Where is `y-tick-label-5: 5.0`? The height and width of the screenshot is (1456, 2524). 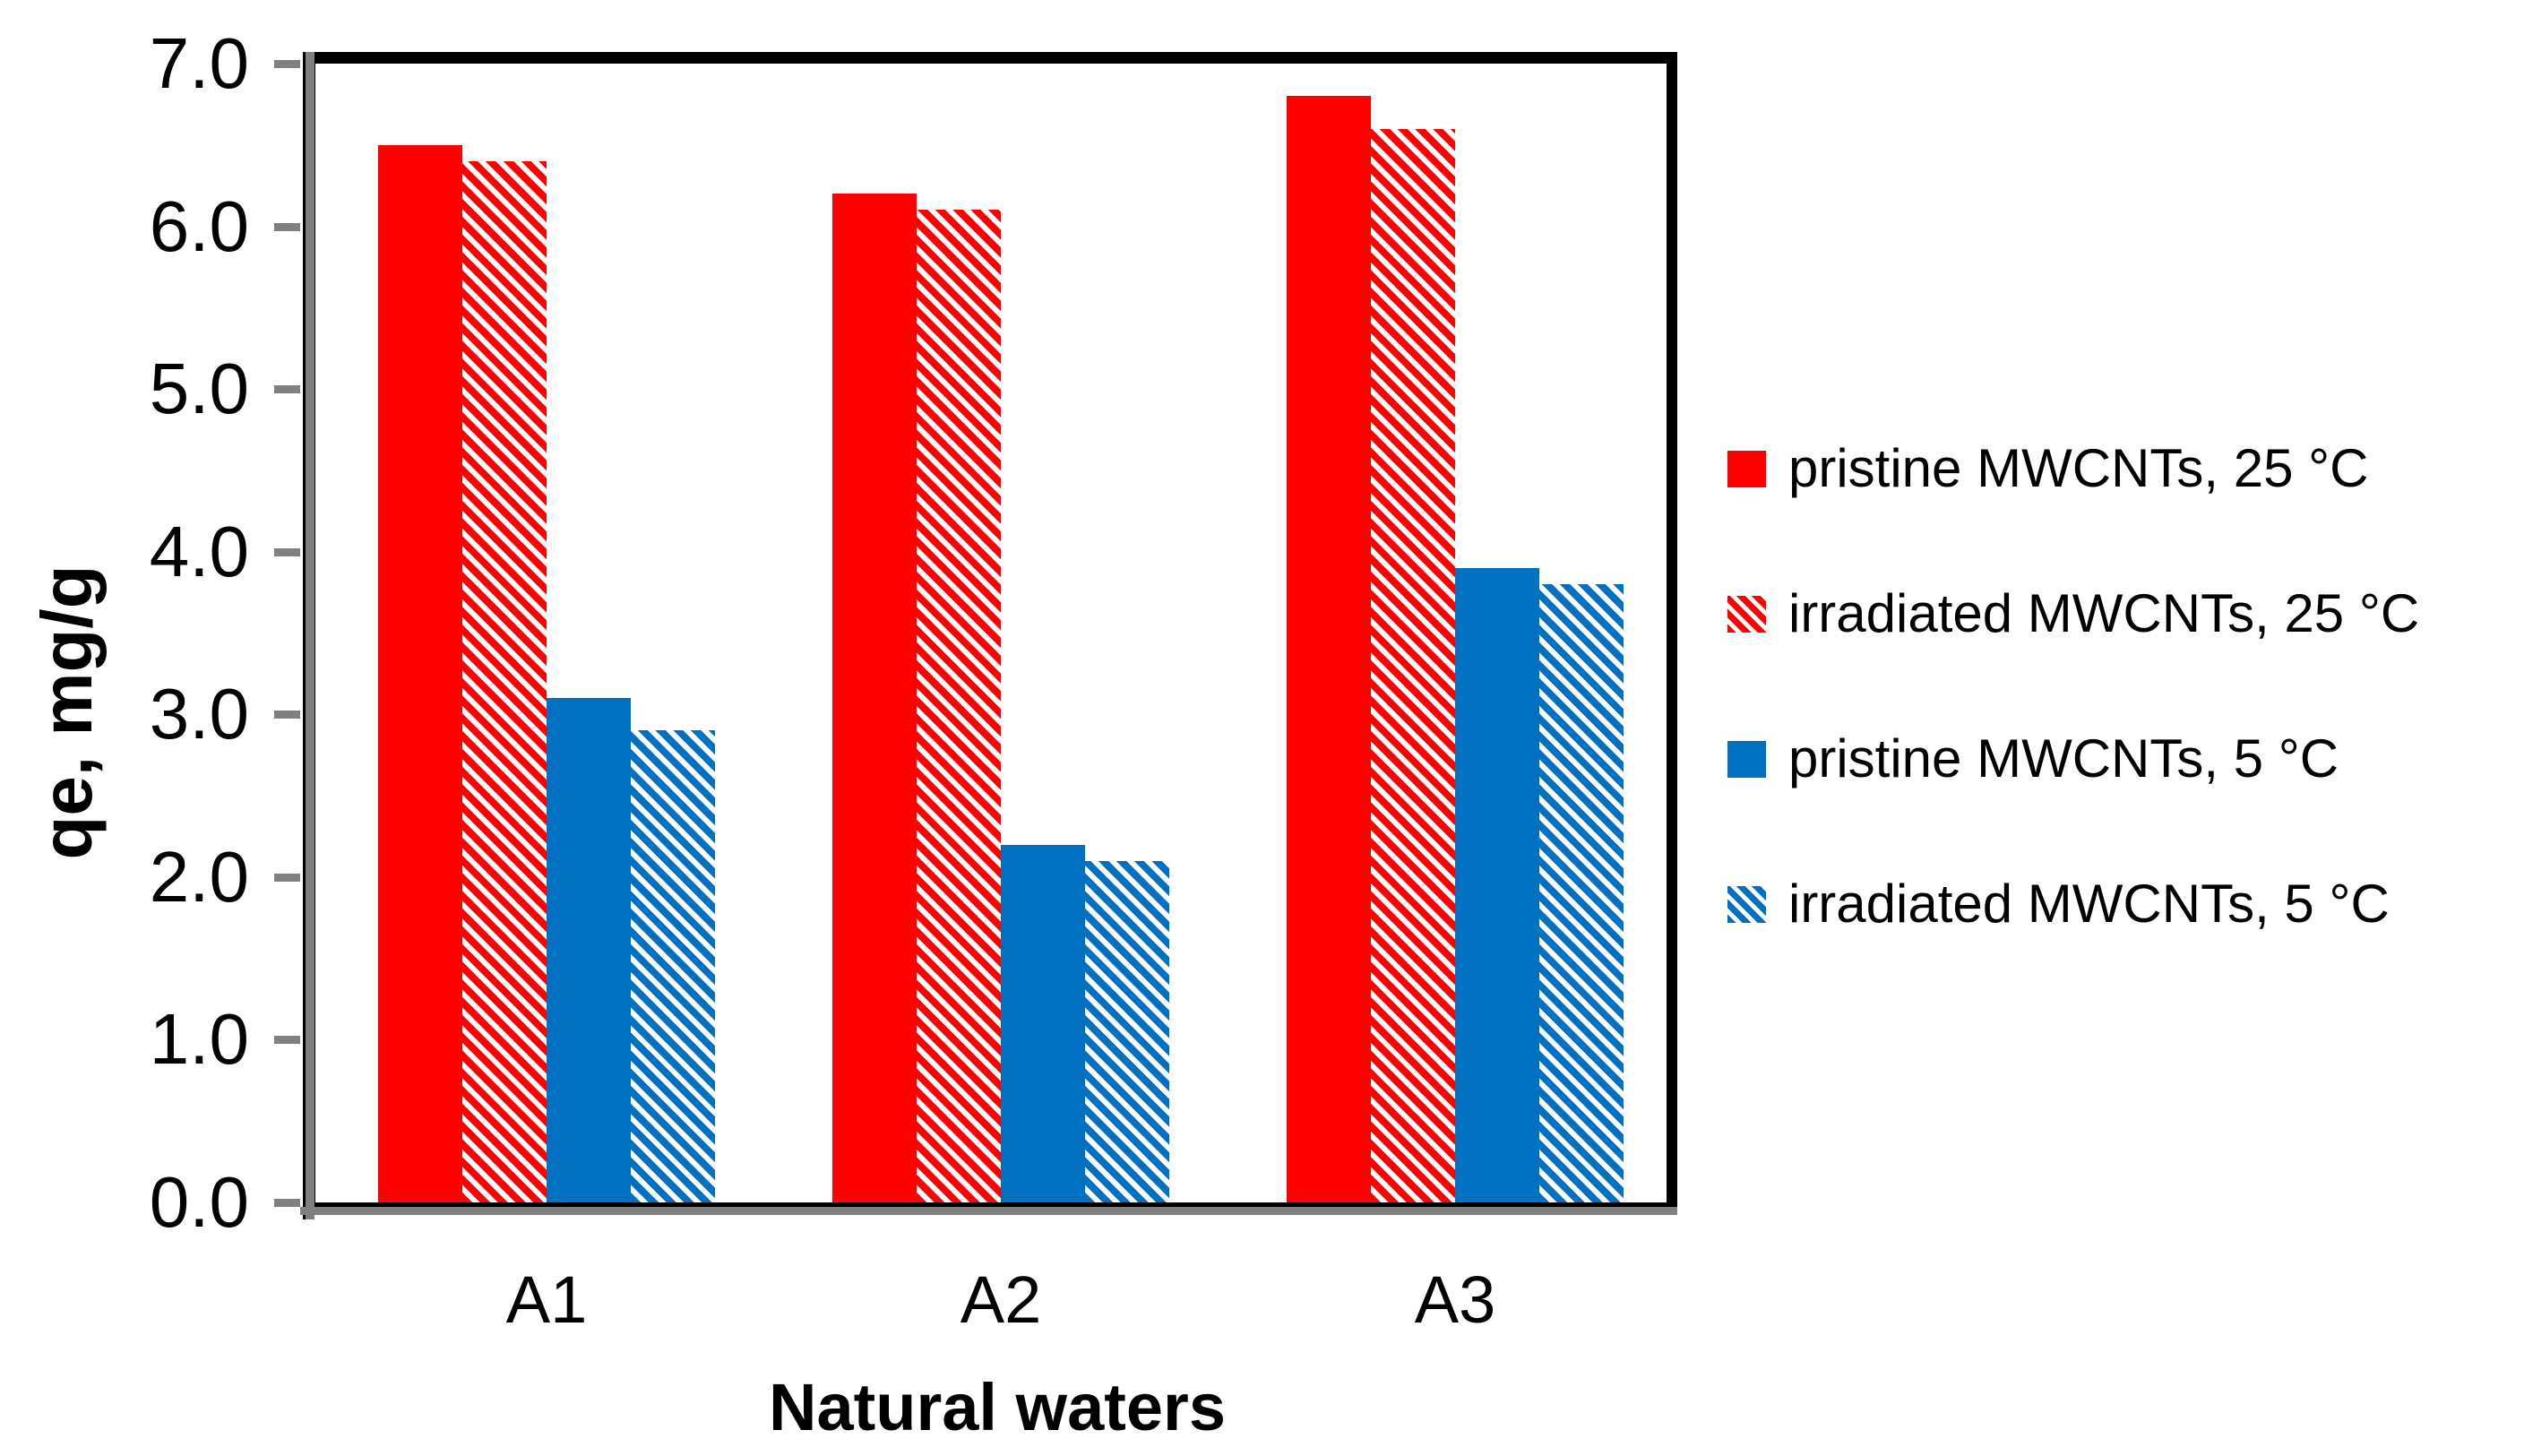
y-tick-label-5: 5.0 is located at coordinates (199, 389).